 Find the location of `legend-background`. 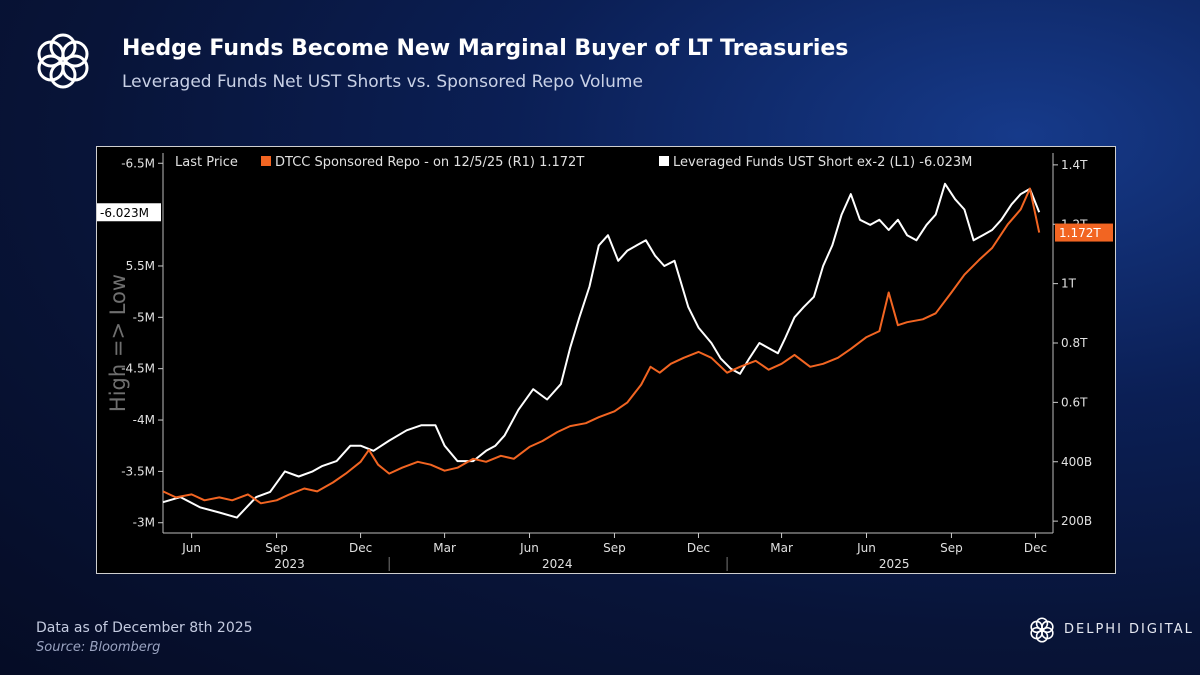

legend-background is located at coordinates (608, 161).